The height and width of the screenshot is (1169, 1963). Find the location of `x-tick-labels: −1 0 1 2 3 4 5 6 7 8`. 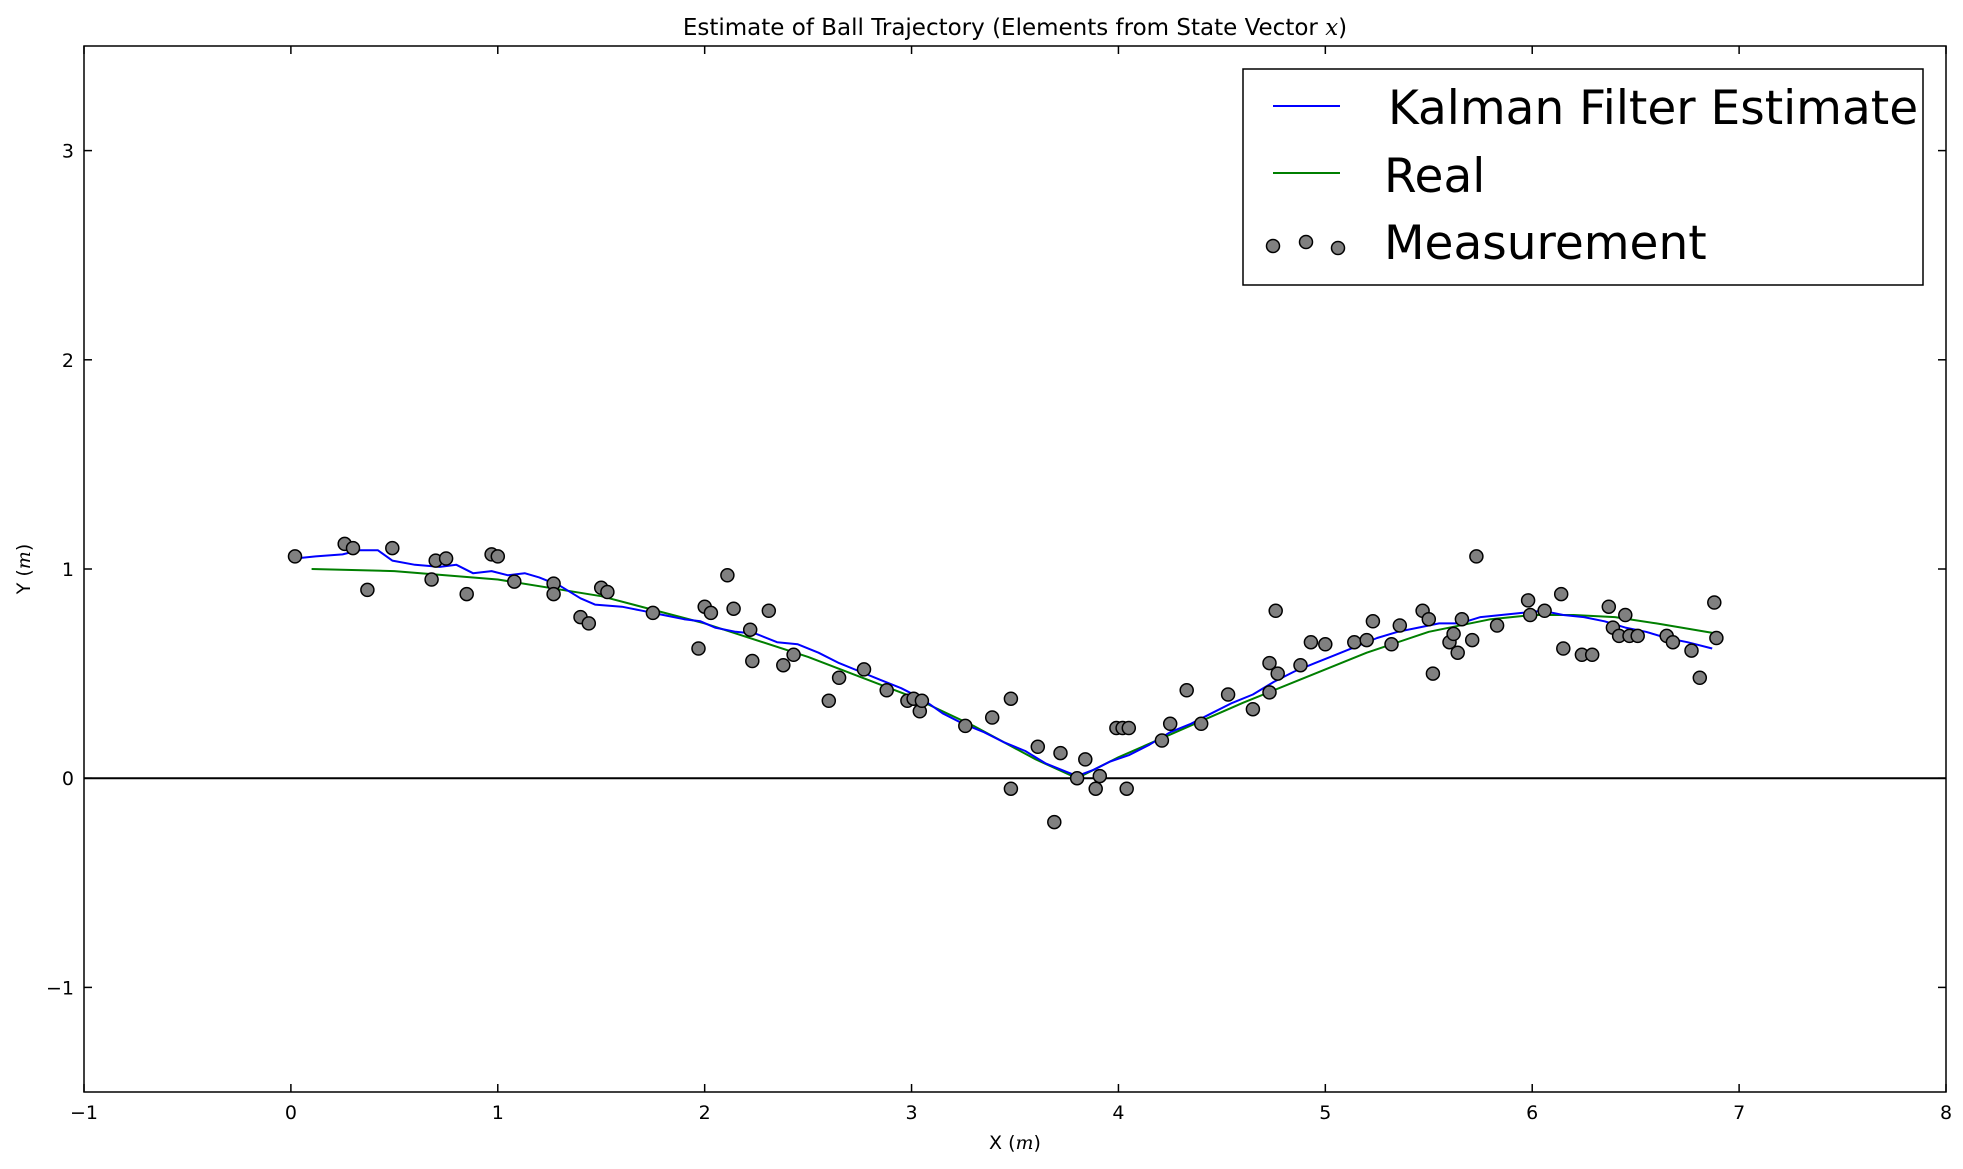

x-tick-labels: −1 0 1 2 3 4 5 6 7 8 is located at coordinates (1011, 1113).